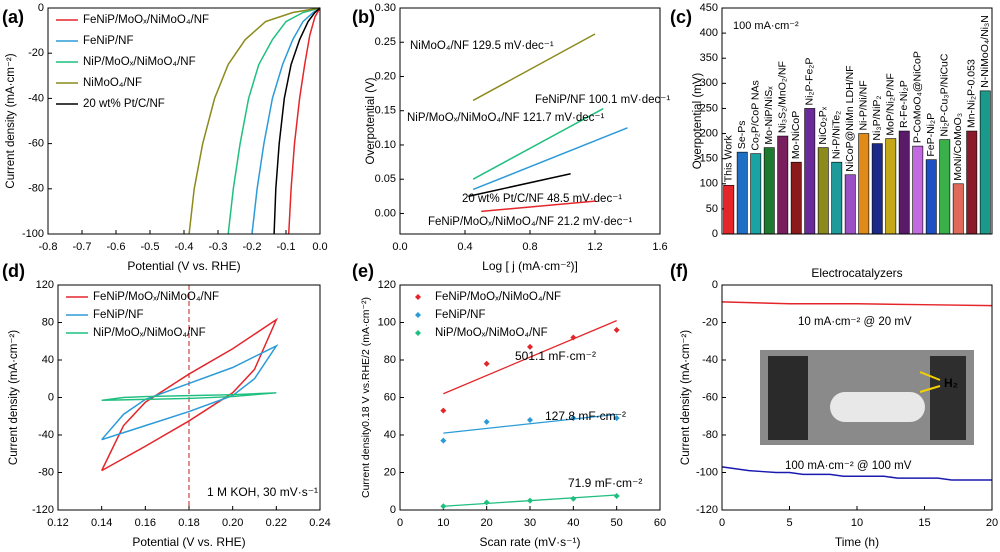  Describe the element at coordinates (766, 26) in the screenshot. I see `annotation: 100 mA·cm⁻²` at that location.